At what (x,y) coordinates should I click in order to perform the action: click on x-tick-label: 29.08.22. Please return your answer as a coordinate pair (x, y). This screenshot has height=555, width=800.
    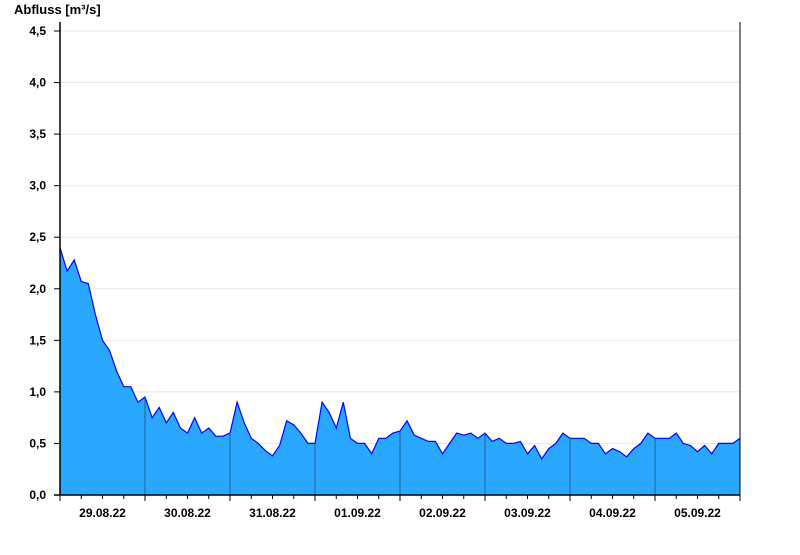
    Looking at the image, I should click on (102, 513).